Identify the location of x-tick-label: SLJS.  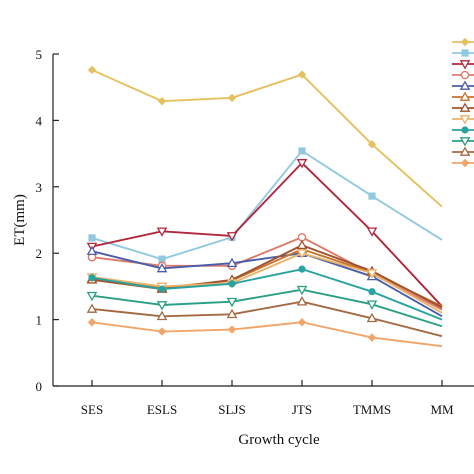
(231, 409).